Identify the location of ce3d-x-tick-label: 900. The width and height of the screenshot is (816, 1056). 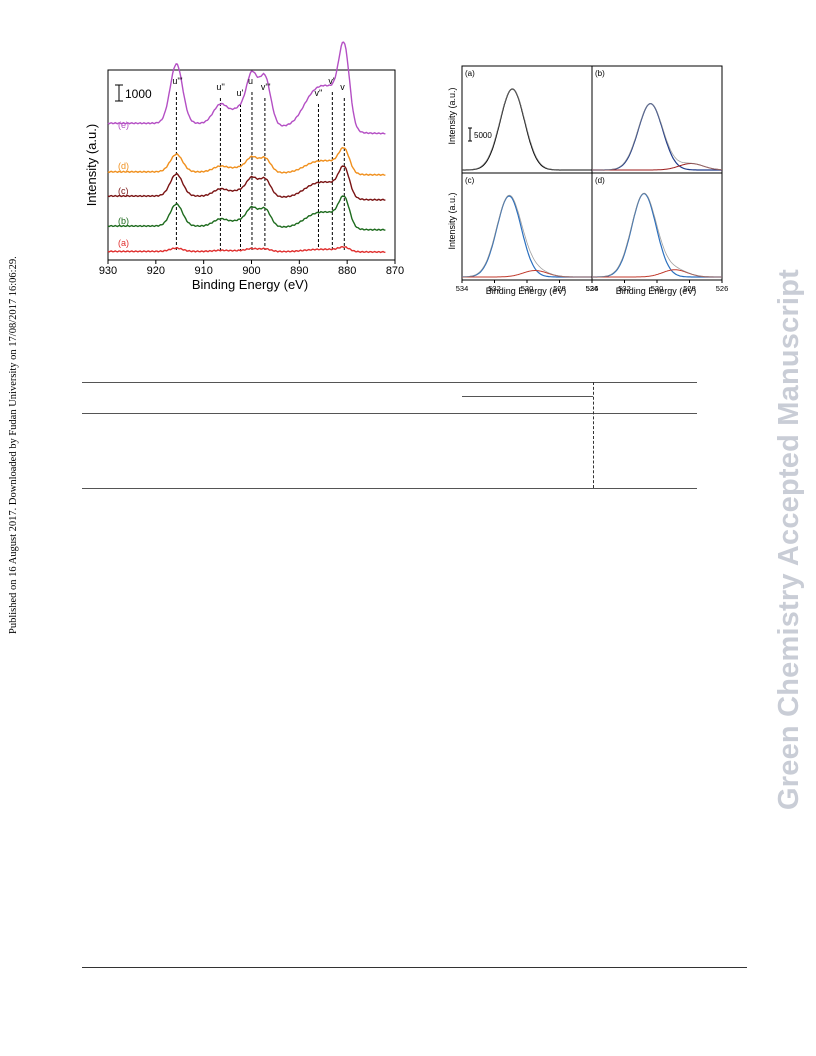
(251, 271).